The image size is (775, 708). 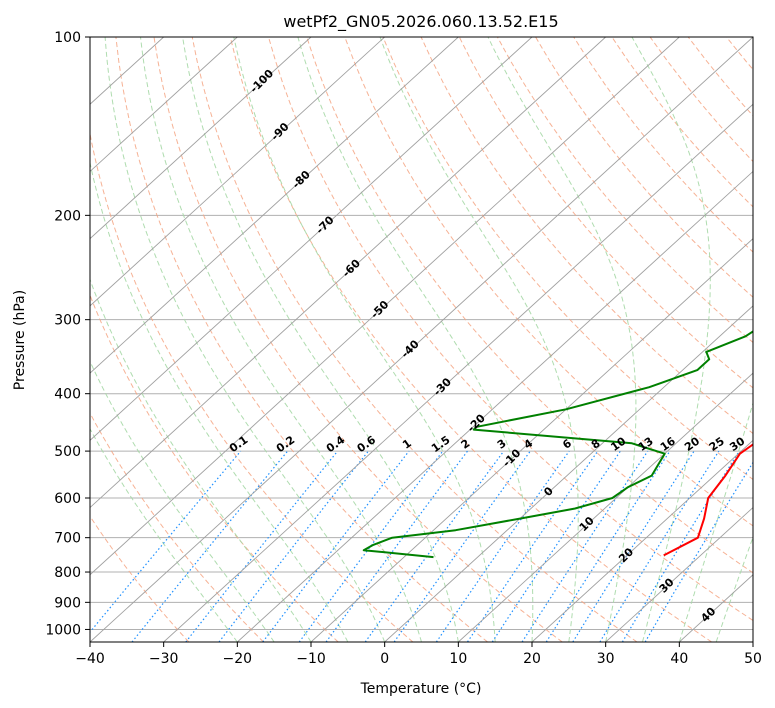 What do you see at coordinates (421, 689) in the screenshot?
I see `x-axis-label: Temperature (°C)` at bounding box center [421, 689].